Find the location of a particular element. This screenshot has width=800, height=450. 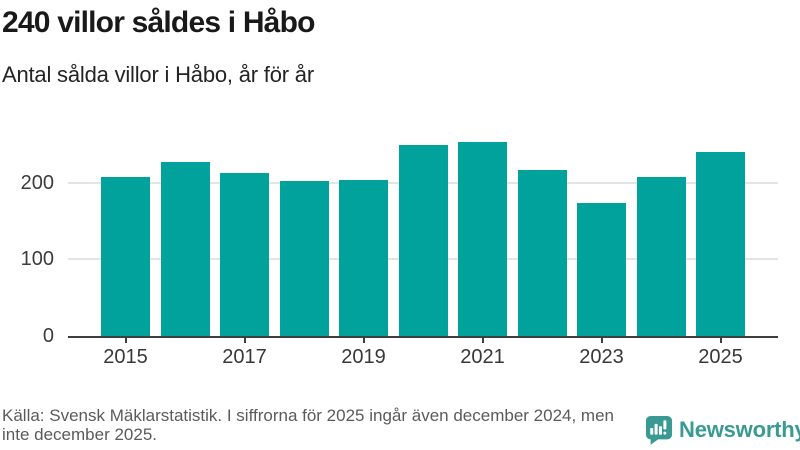

x-slot-2019: 2019 is located at coordinates (363, 354).